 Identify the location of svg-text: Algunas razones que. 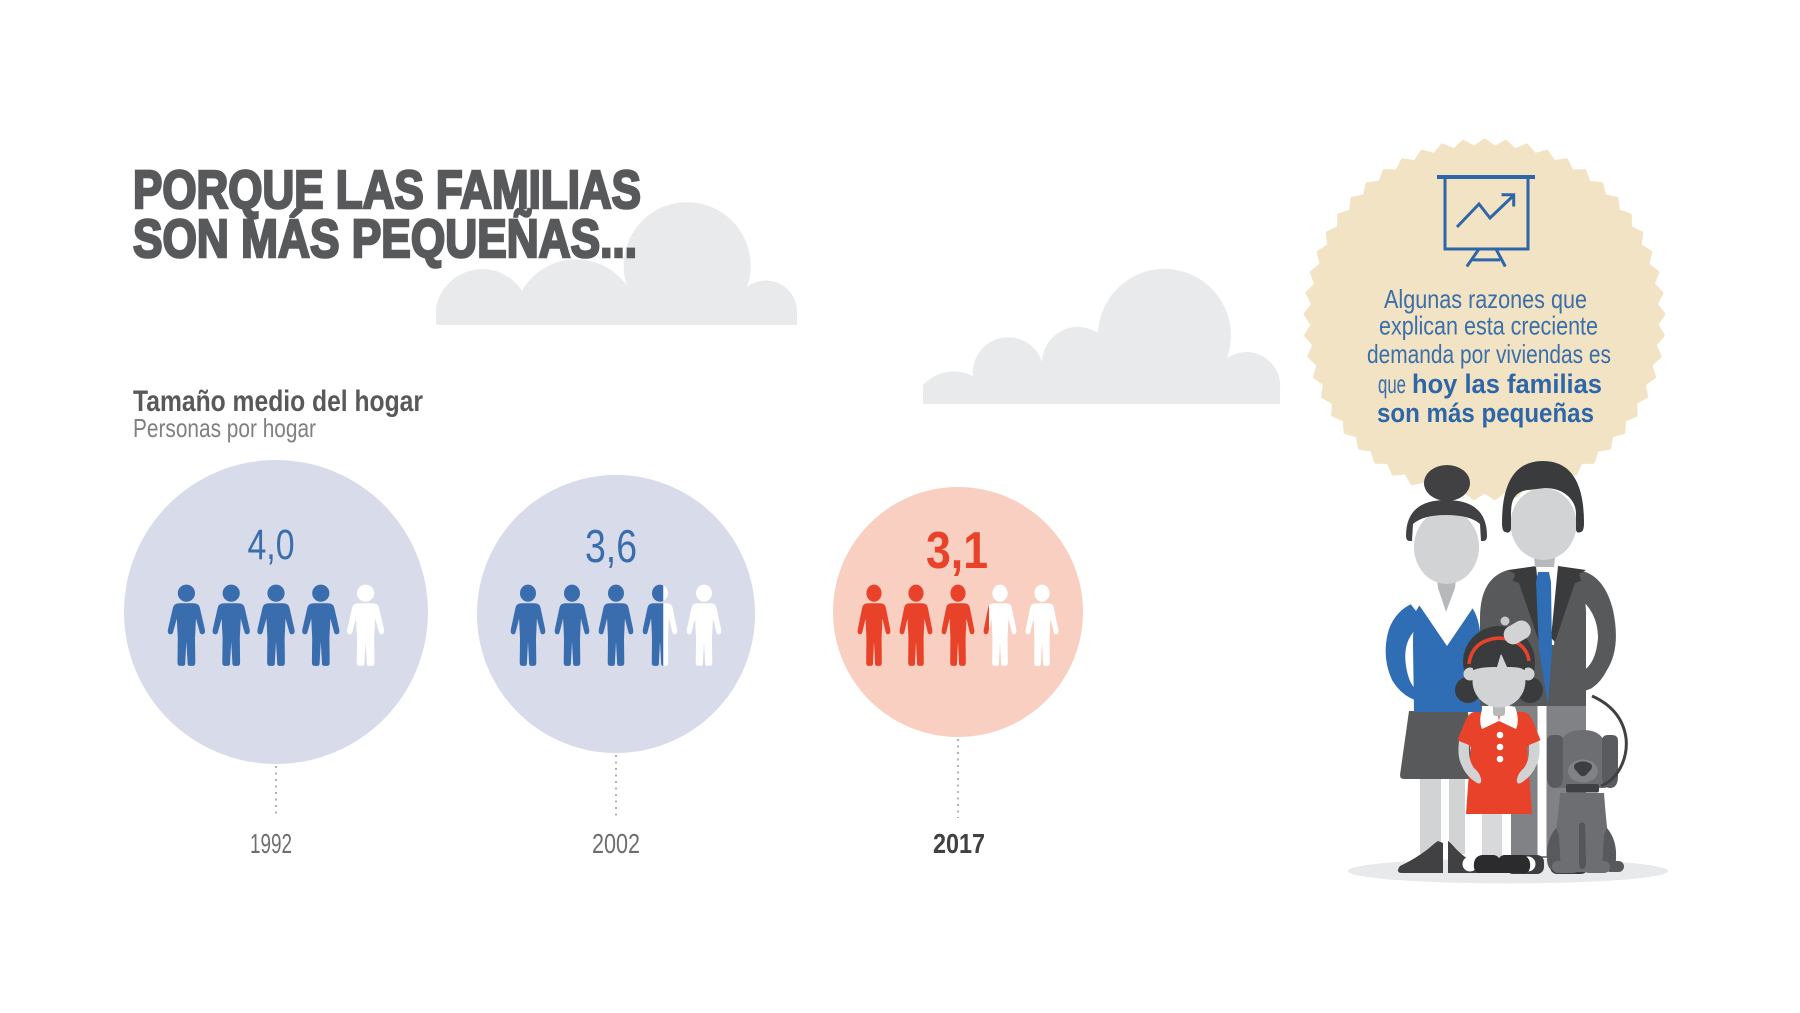
(1485, 299).